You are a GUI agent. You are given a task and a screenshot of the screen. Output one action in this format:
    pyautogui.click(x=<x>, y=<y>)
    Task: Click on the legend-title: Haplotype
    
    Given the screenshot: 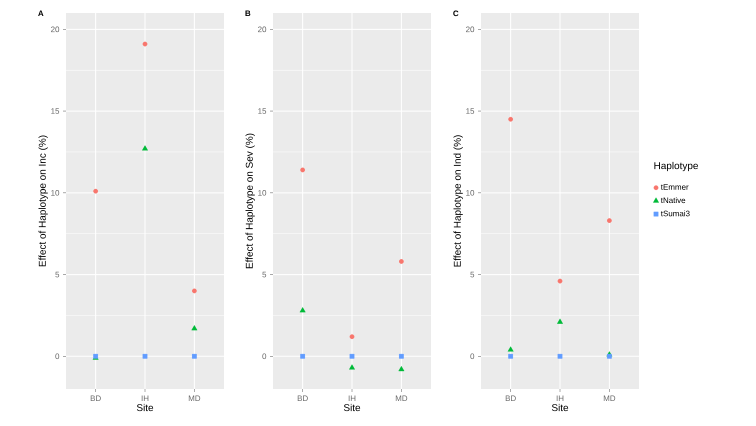 What is the action you would take?
    pyautogui.click(x=676, y=167)
    